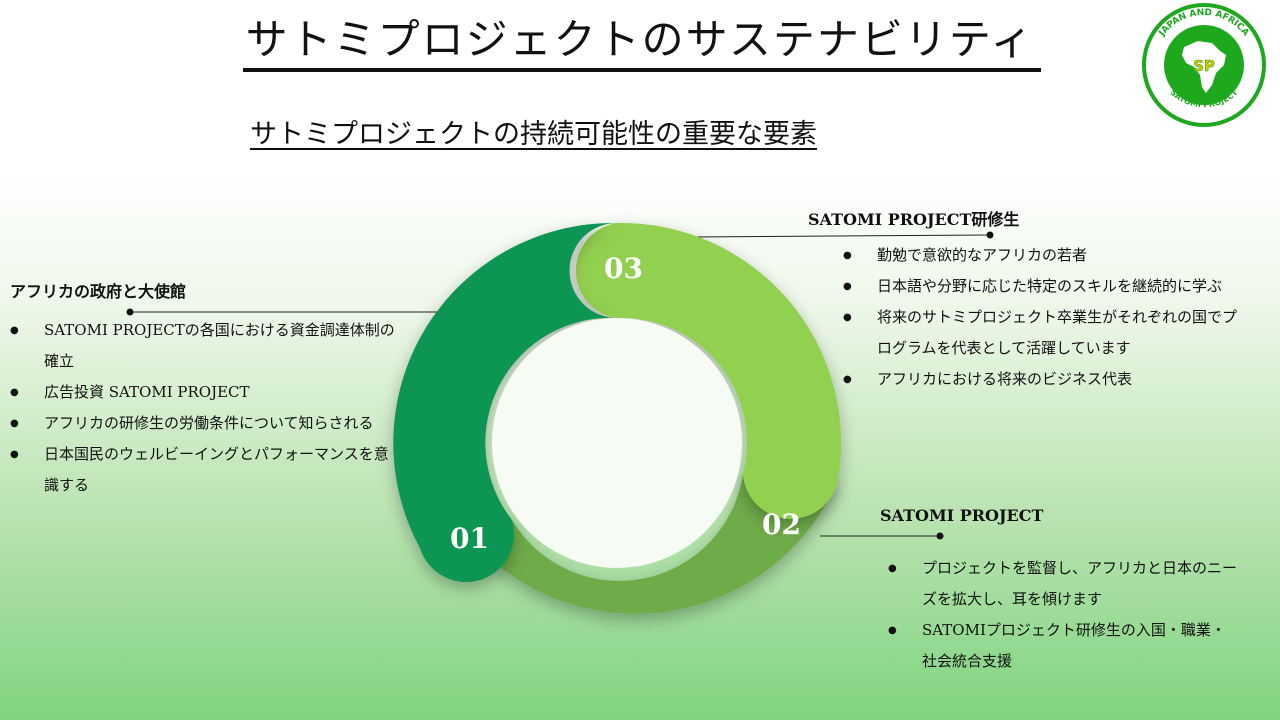  I want to click on section-heading-03: SATOMI PROJECT研修生, so click(914, 219).